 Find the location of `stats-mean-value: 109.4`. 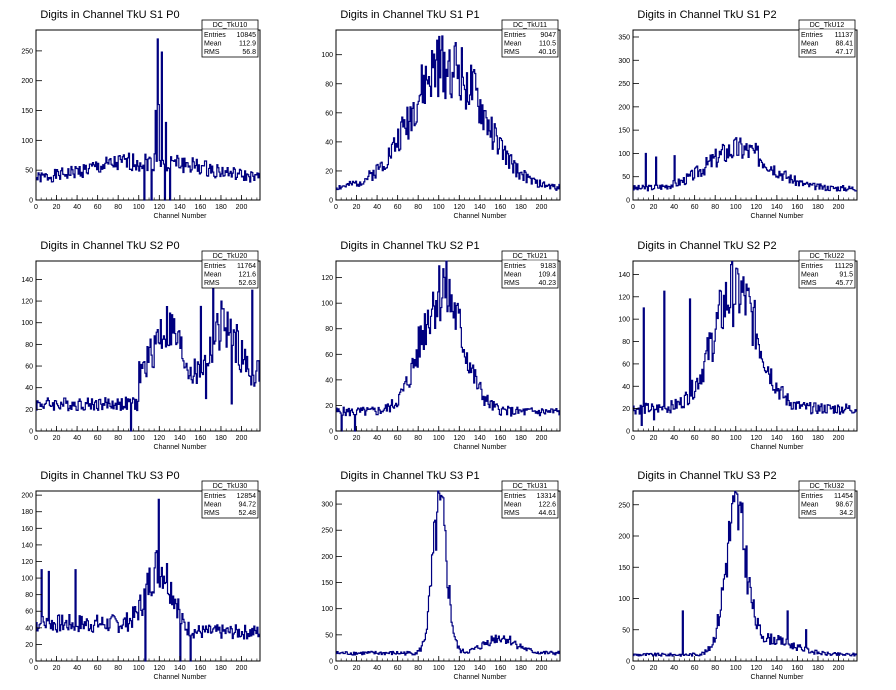

stats-mean-value: 109.4 is located at coordinates (547, 275).